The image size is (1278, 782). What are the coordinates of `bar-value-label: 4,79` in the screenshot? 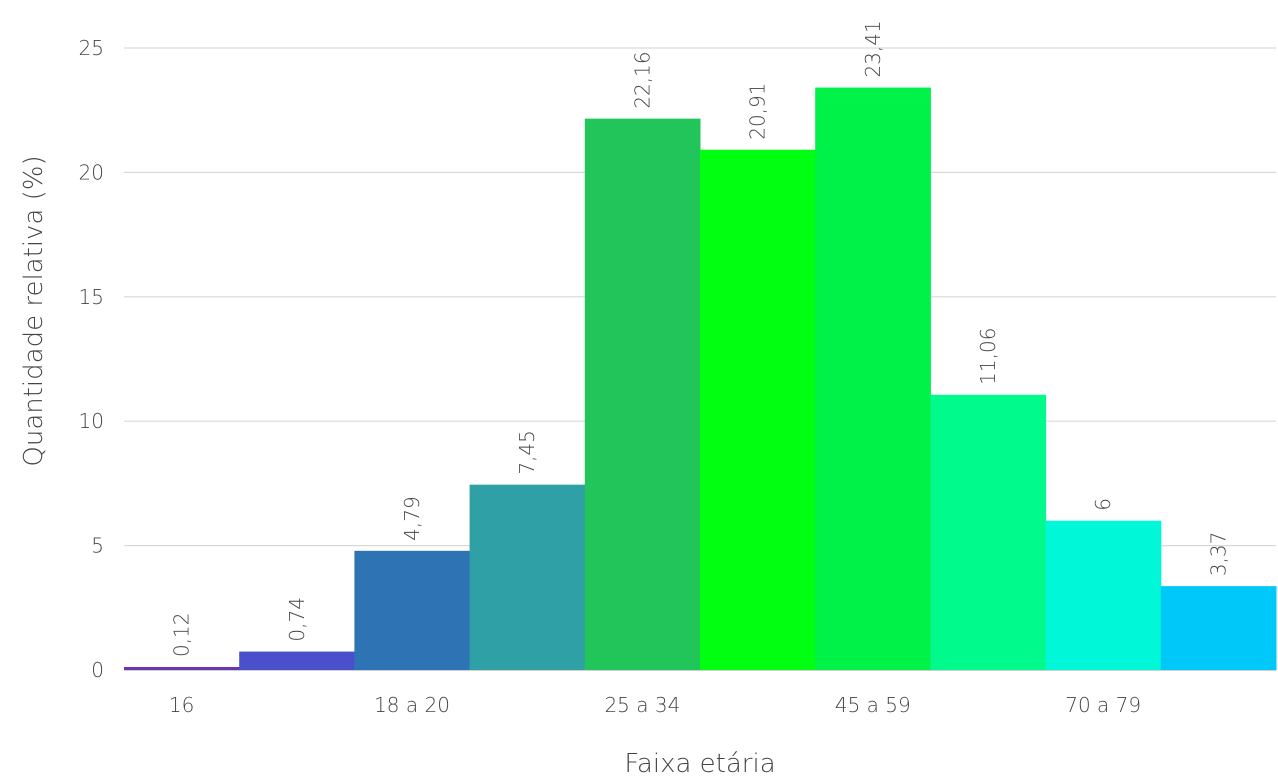 It's located at (412, 518).